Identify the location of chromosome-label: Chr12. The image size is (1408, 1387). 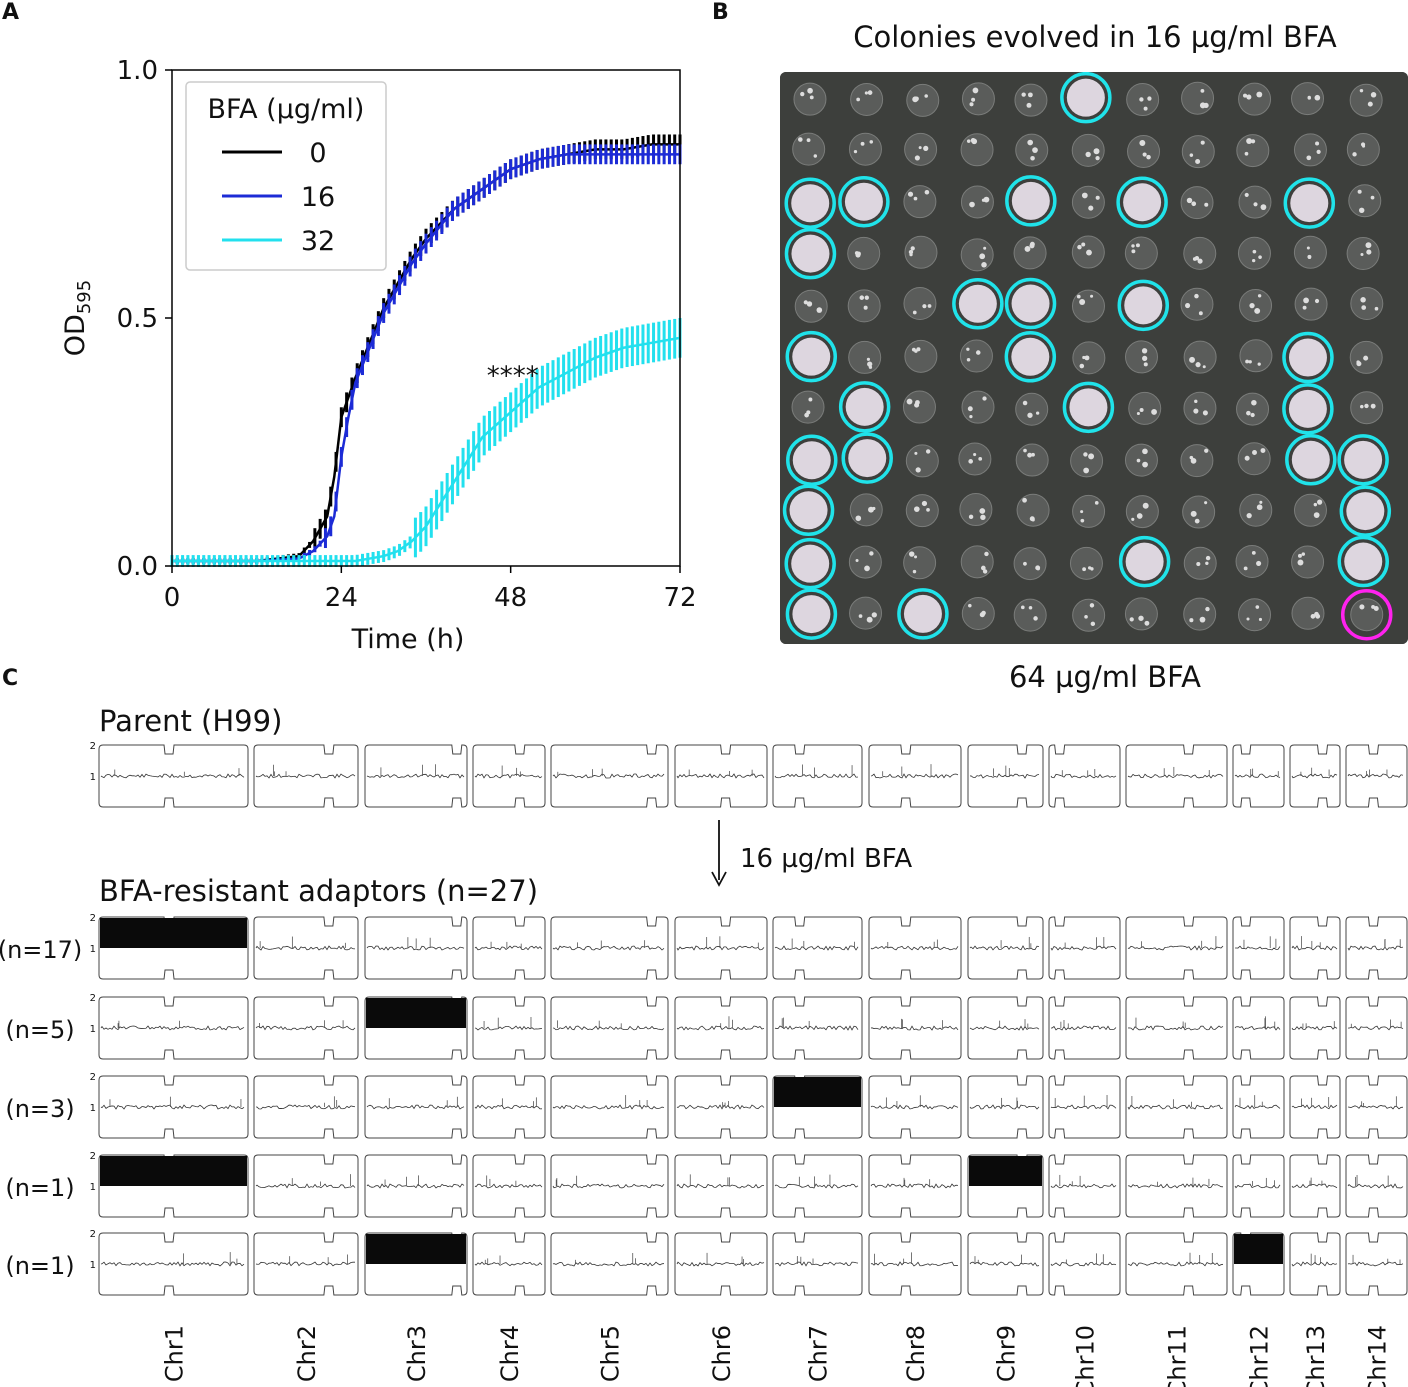
(1260, 1356).